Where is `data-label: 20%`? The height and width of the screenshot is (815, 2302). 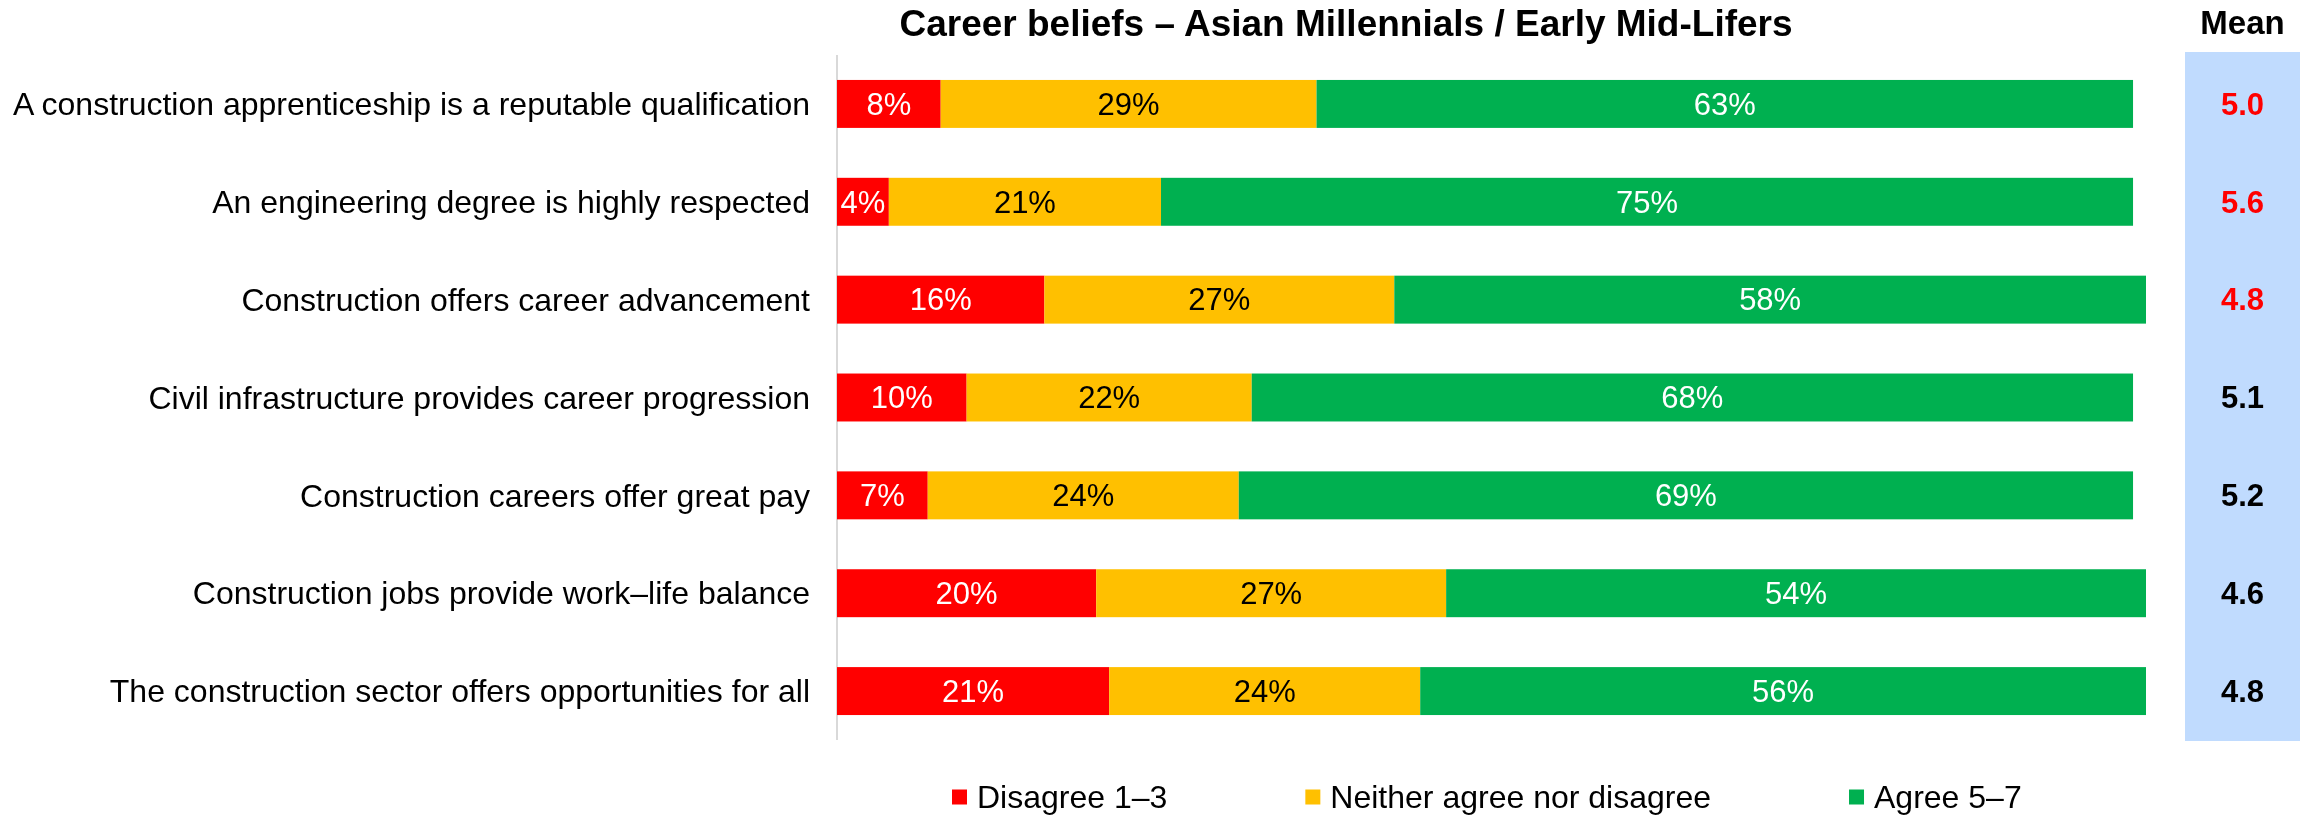
data-label: 20% is located at coordinates (966, 594).